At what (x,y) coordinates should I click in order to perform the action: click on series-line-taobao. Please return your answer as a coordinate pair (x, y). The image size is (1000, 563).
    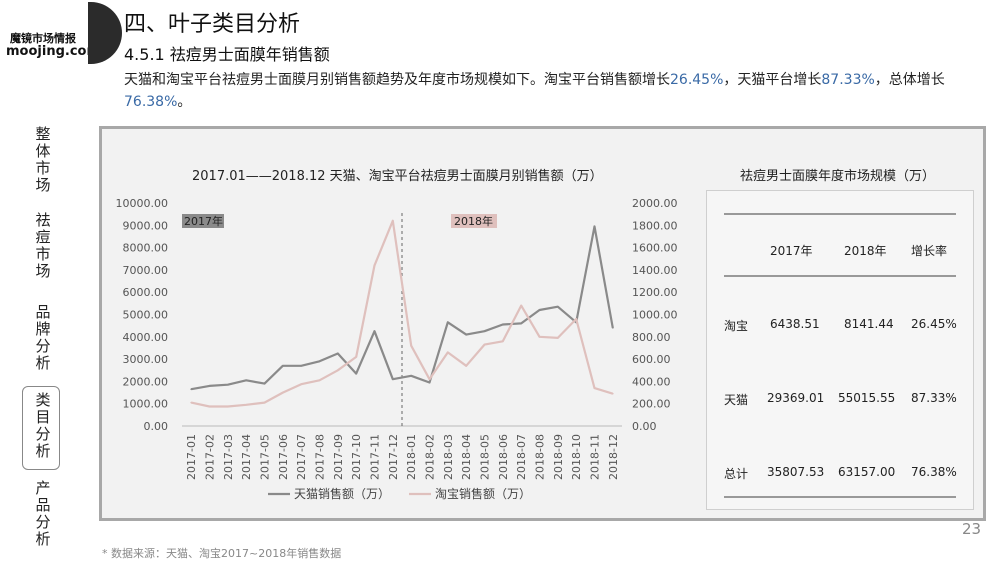
    Looking at the image, I should click on (402, 313).